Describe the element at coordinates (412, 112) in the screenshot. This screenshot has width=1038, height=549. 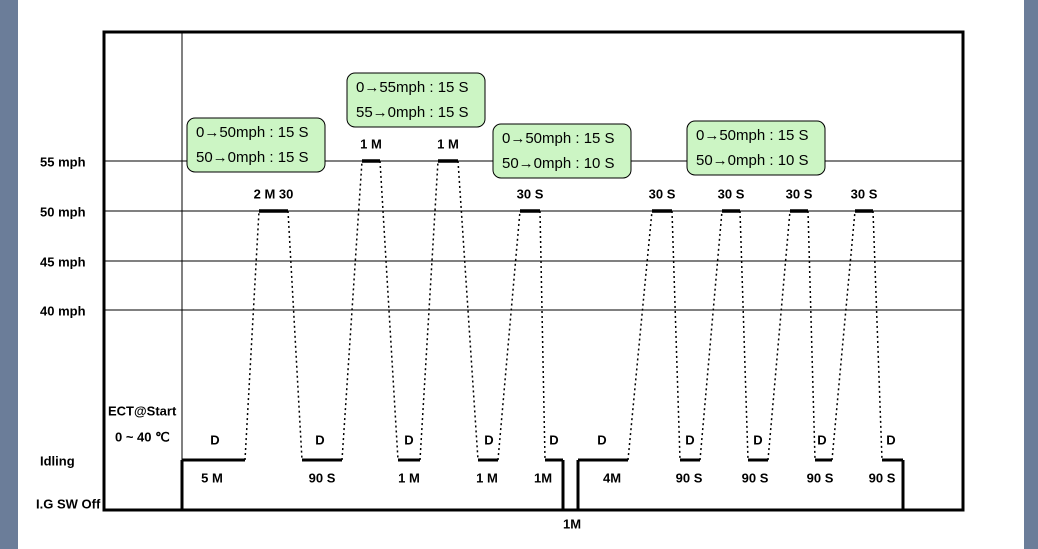
I see `note-line: 55→0mph : 15 S` at that location.